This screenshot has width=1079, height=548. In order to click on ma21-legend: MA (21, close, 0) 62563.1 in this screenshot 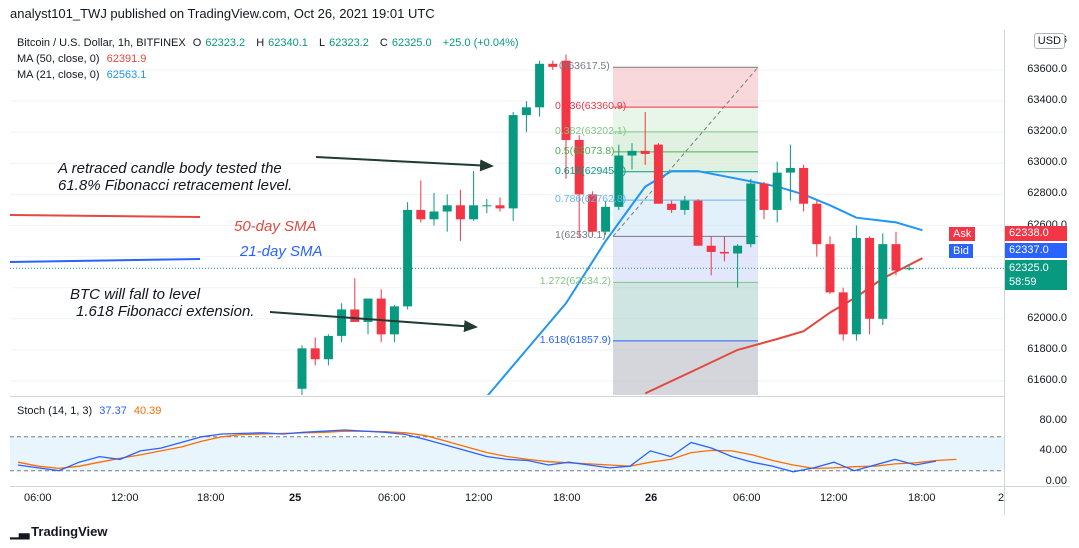, I will do `click(83, 75)`.